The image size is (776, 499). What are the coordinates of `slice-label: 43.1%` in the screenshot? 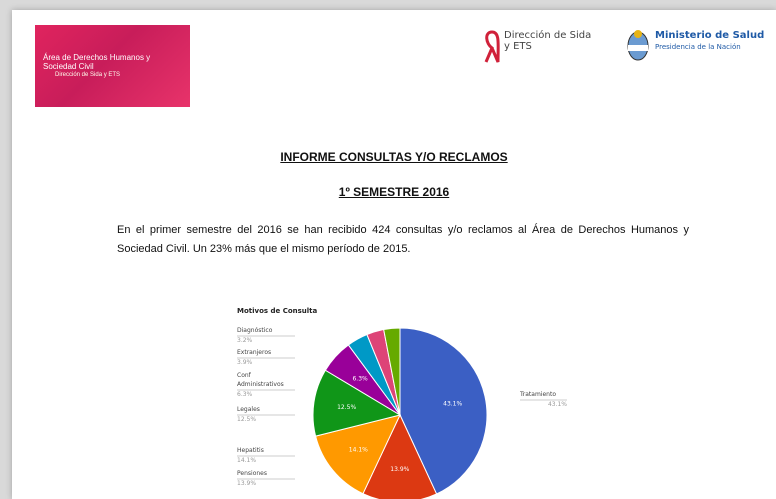 It's located at (452, 403).